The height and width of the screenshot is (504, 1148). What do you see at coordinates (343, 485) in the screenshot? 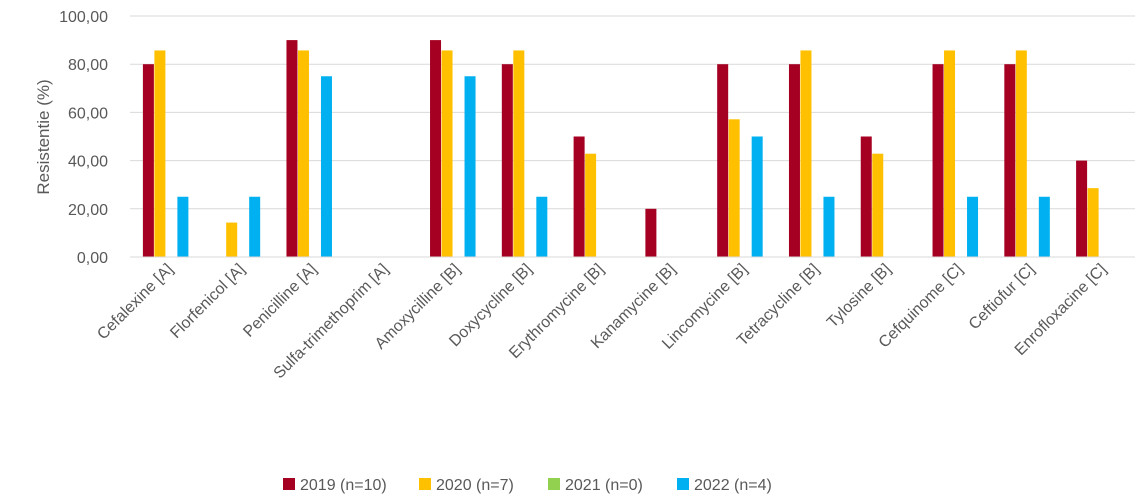
I see `legend-label: 2019 (n=10)` at bounding box center [343, 485].